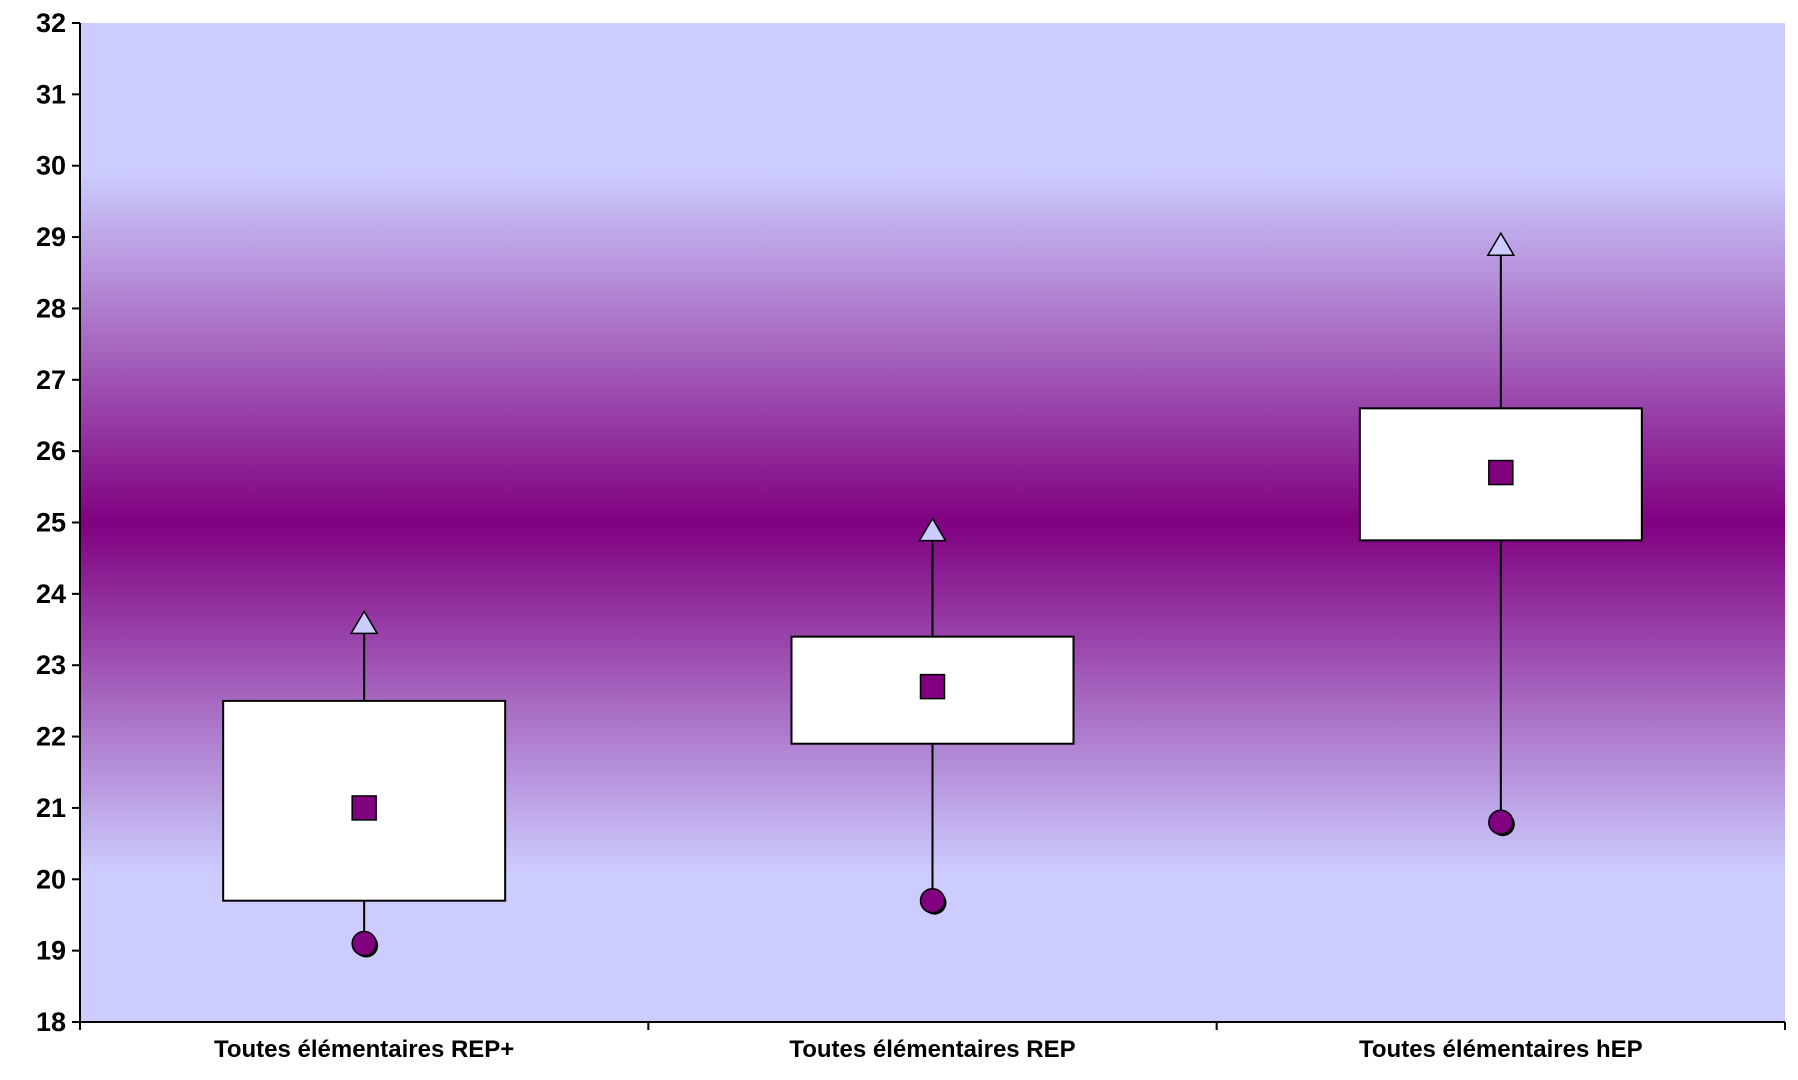 The image size is (1798, 1080). I want to click on y-tick-label: 27, so click(51, 380).